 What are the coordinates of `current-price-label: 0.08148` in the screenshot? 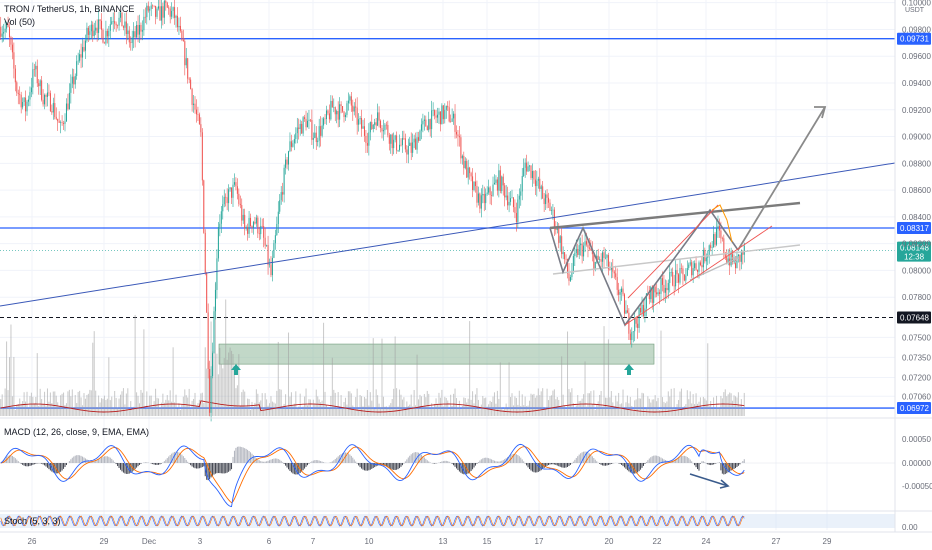 It's located at (914, 248).